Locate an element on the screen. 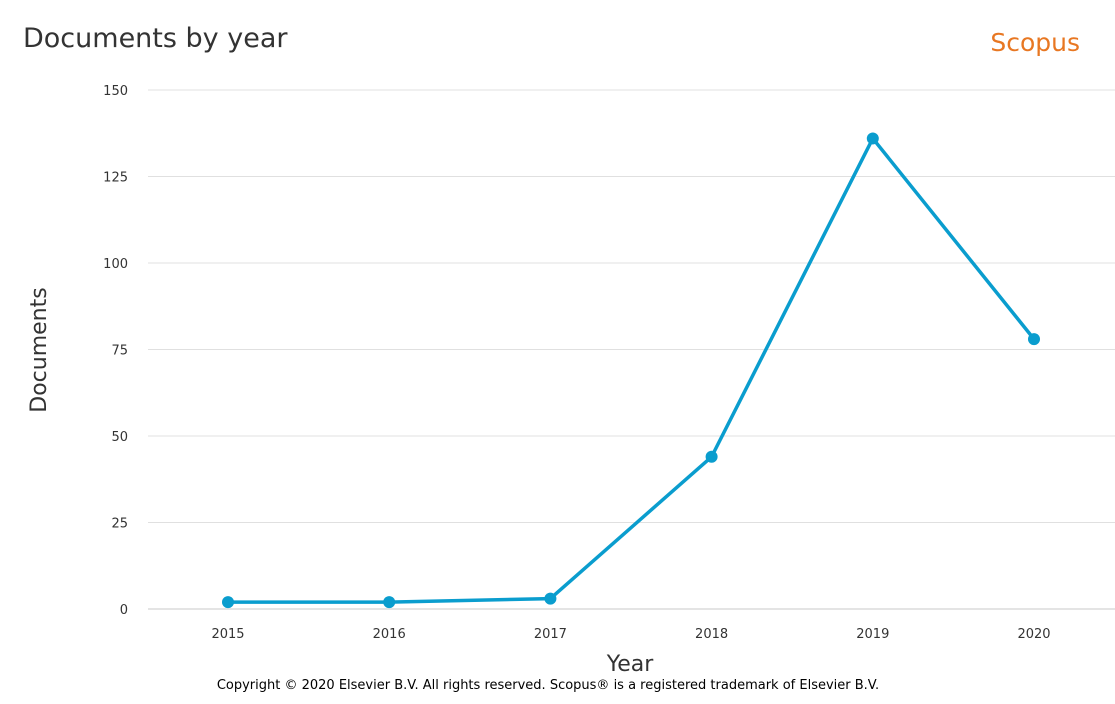  y-tick-label: 125 is located at coordinates (115, 178).